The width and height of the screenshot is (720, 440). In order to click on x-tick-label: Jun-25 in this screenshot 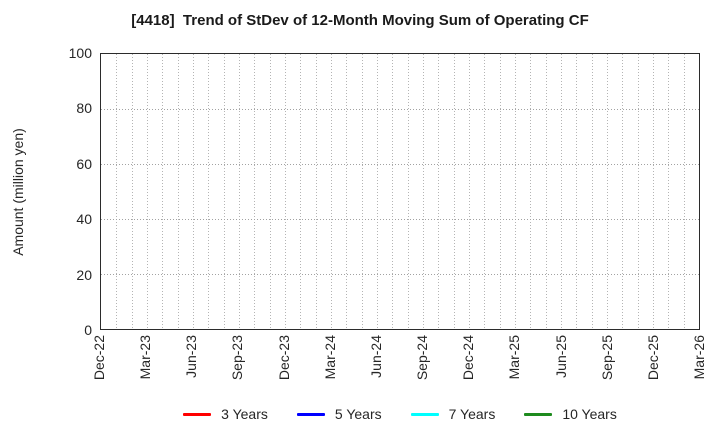, I will do `click(561, 356)`.